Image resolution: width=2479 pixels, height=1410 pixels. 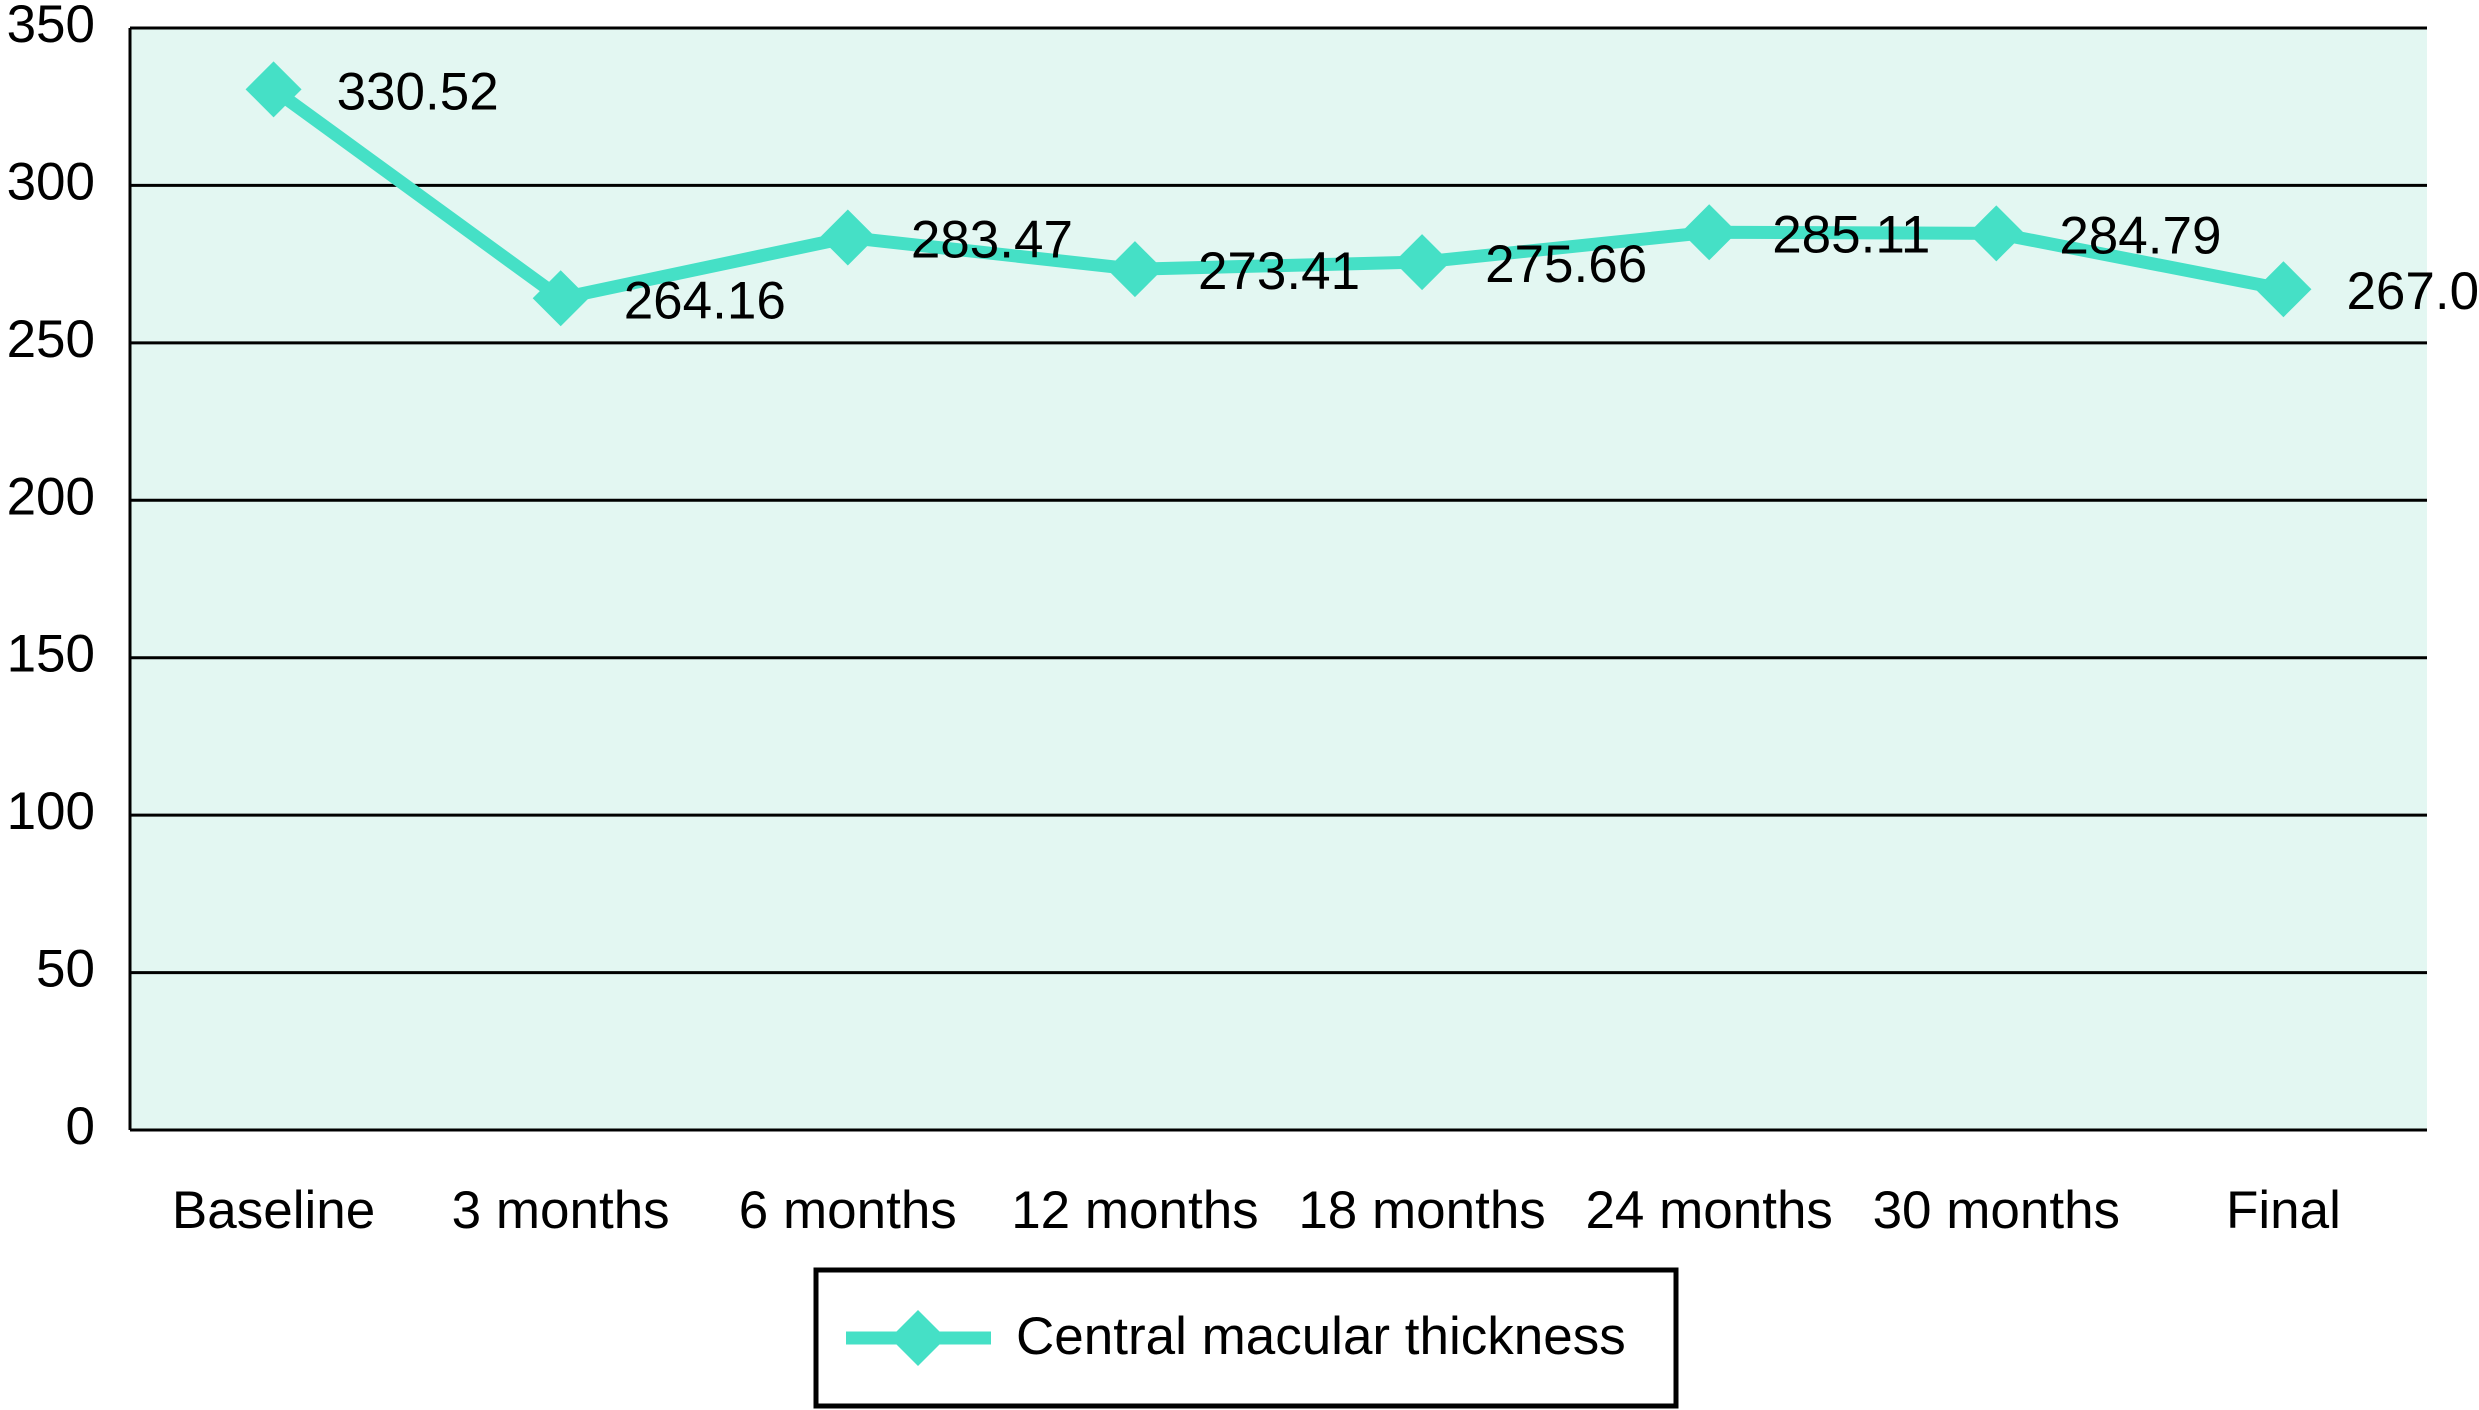 I want to click on x-tick-label: 30 months, so click(x=1996, y=1210).